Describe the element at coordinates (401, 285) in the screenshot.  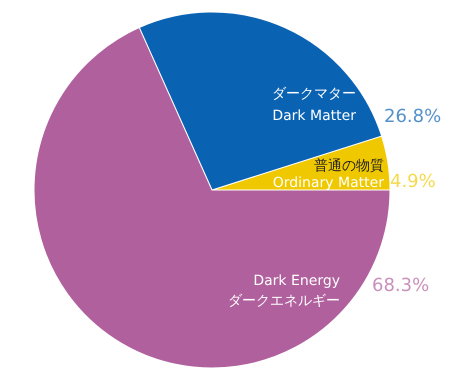
I see `data-label: 68.3%` at that location.